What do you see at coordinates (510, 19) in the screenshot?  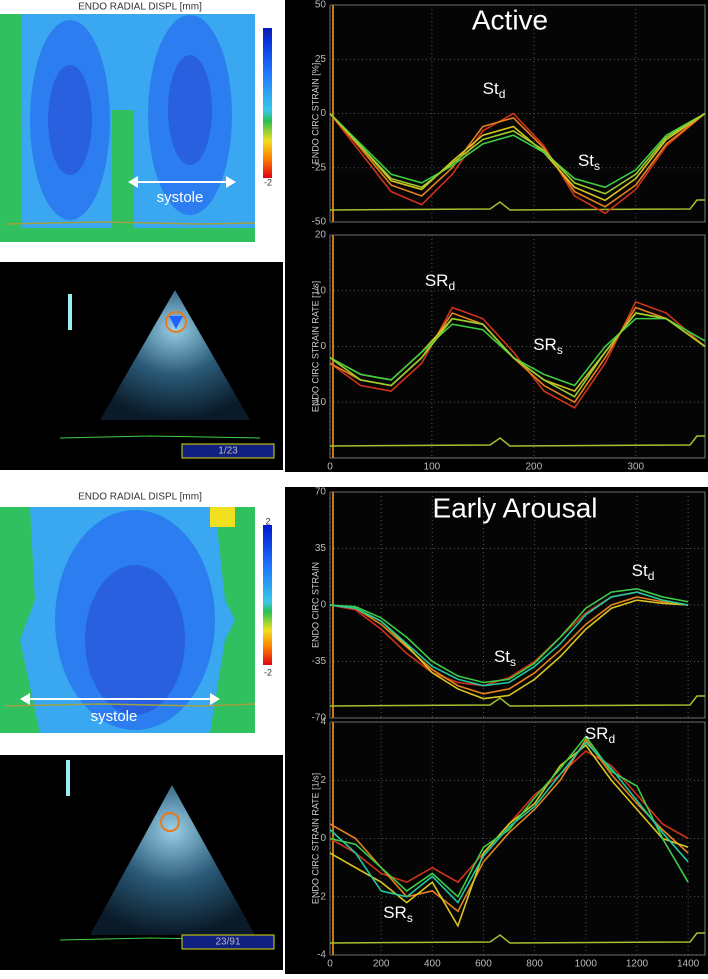 I see `chart-title: Active` at bounding box center [510, 19].